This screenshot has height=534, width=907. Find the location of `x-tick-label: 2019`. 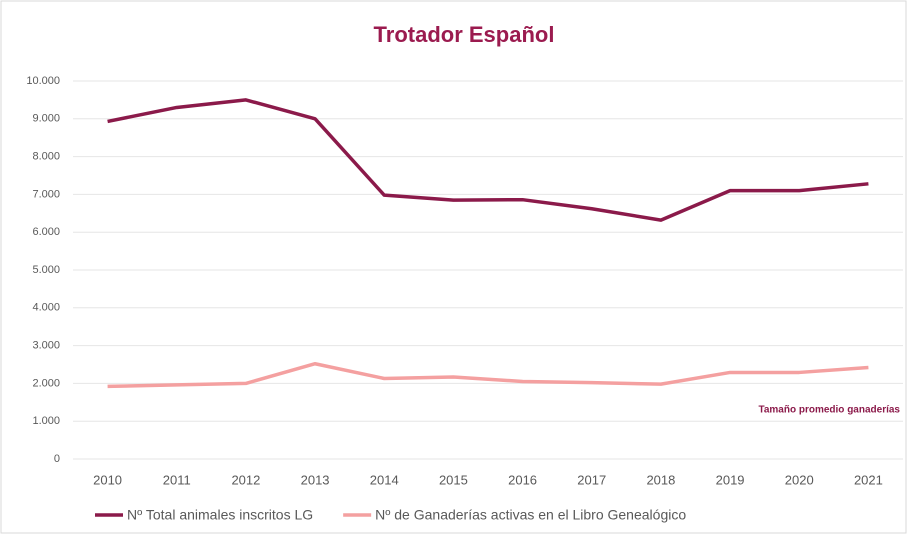

x-tick-label: 2019 is located at coordinates (730, 479).